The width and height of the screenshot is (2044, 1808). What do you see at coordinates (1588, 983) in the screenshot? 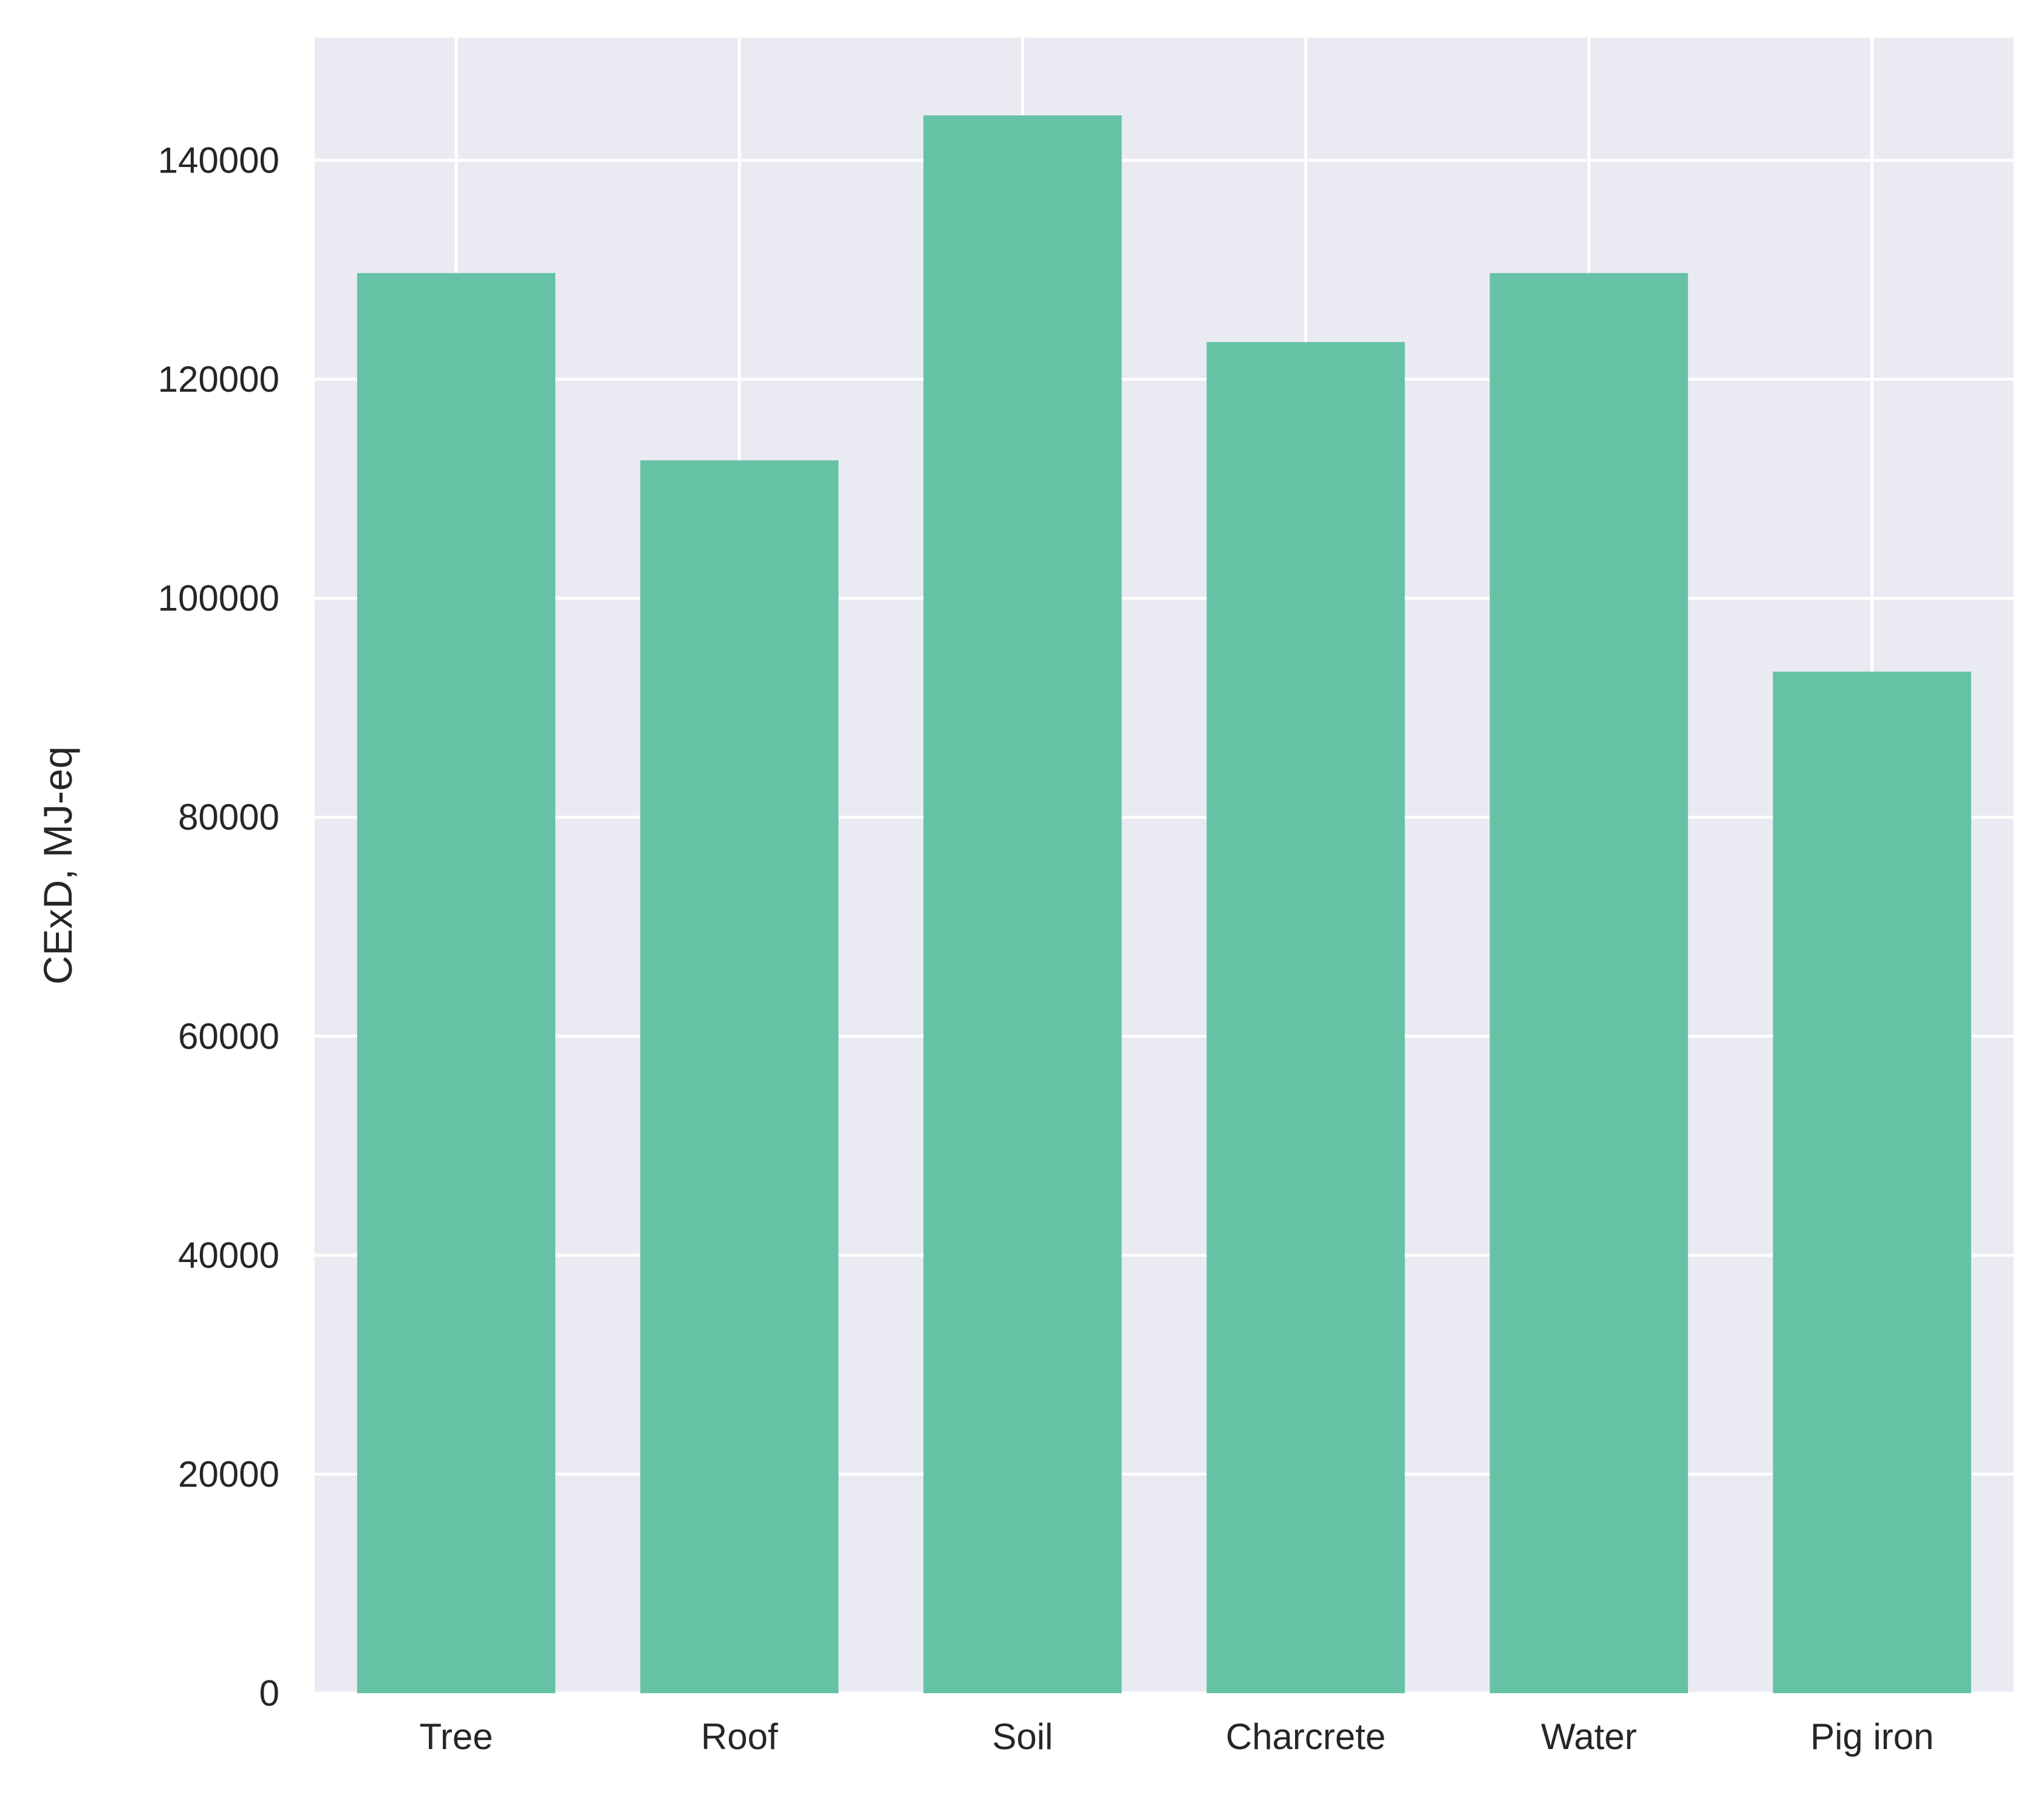
I see `bar-water` at bounding box center [1588, 983].